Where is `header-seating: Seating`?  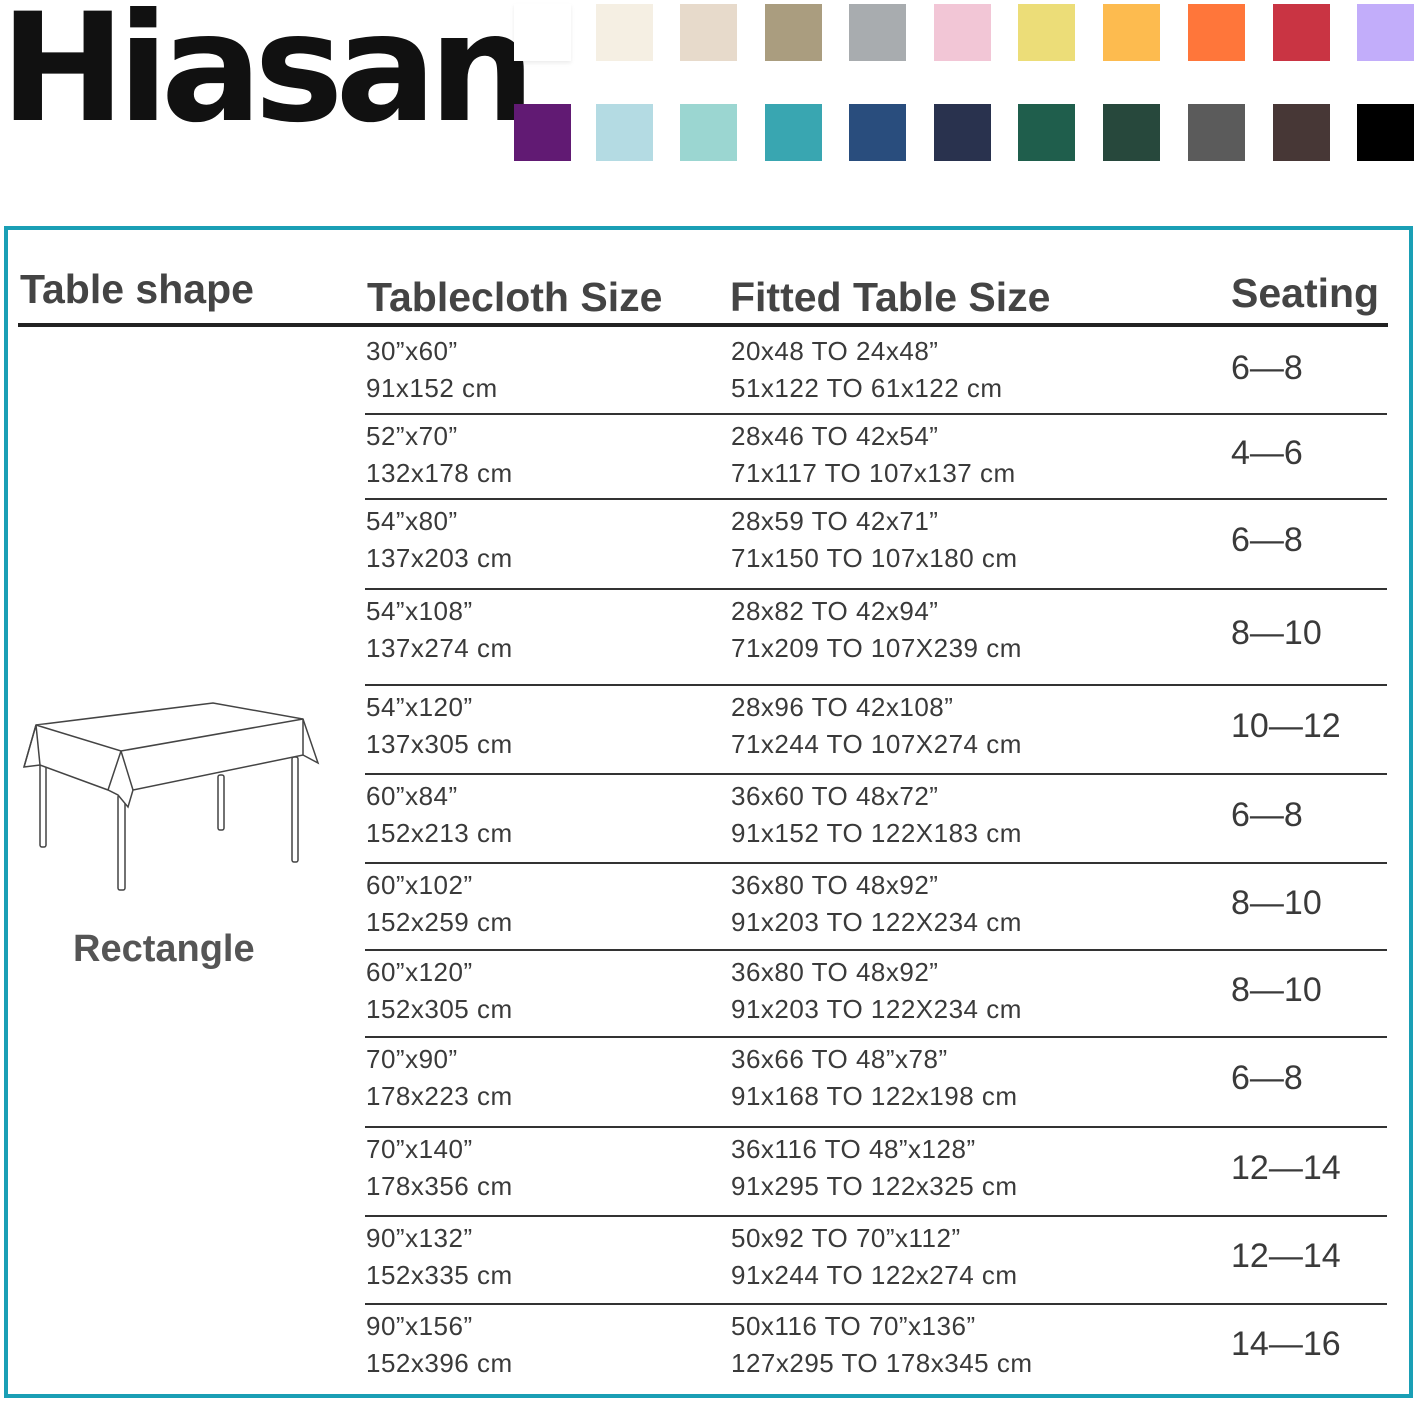 header-seating: Seating is located at coordinates (1305, 293).